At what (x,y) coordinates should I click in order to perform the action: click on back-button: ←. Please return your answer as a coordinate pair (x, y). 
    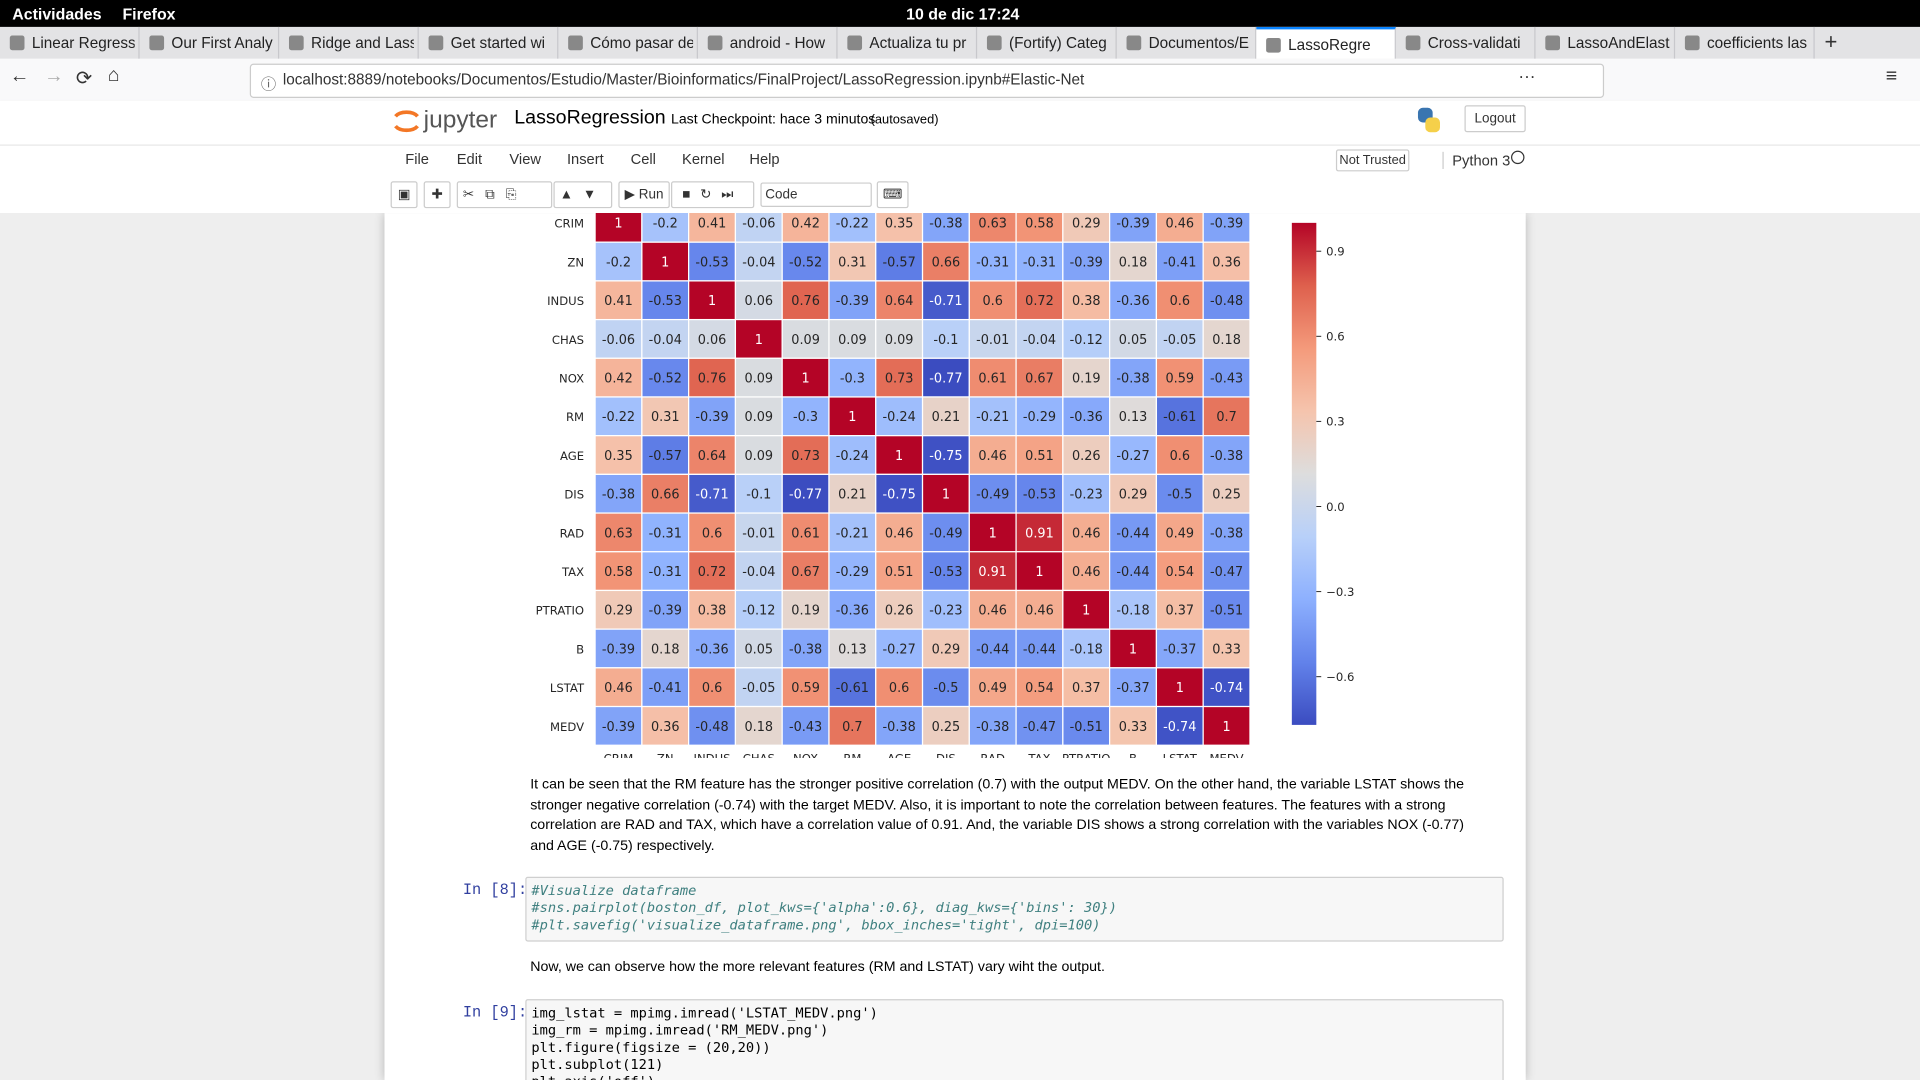
    Looking at the image, I should click on (19, 76).